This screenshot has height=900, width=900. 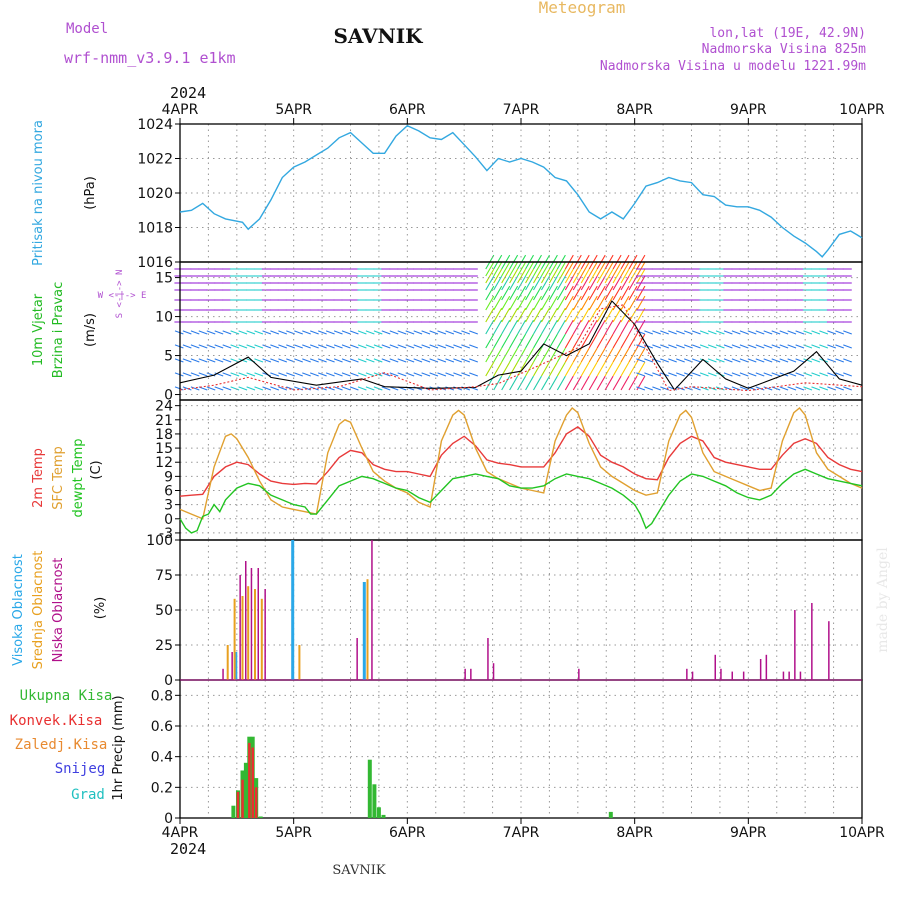 I want to click on ytick-label-temp: 12, so click(x=164, y=463).